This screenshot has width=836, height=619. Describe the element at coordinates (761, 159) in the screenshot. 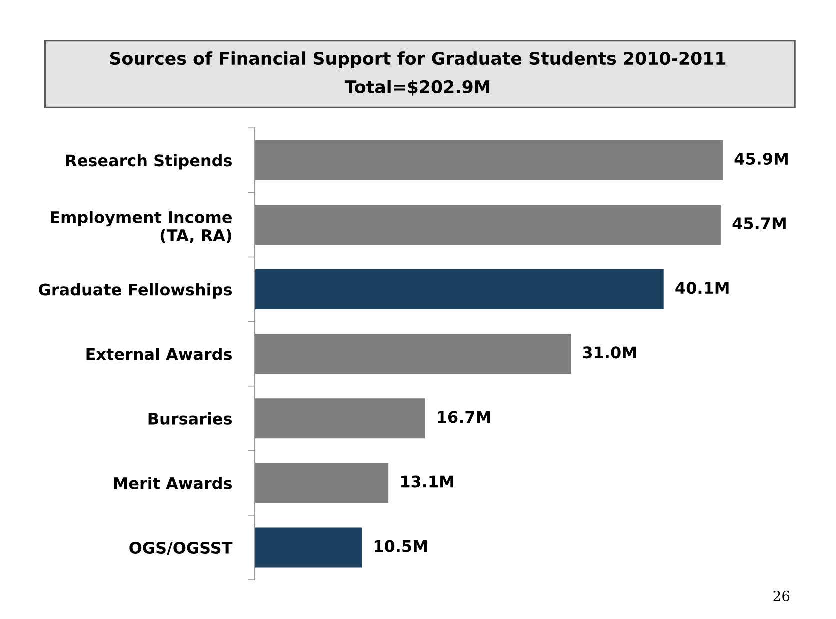

I see `data-label: 45.9M` at that location.